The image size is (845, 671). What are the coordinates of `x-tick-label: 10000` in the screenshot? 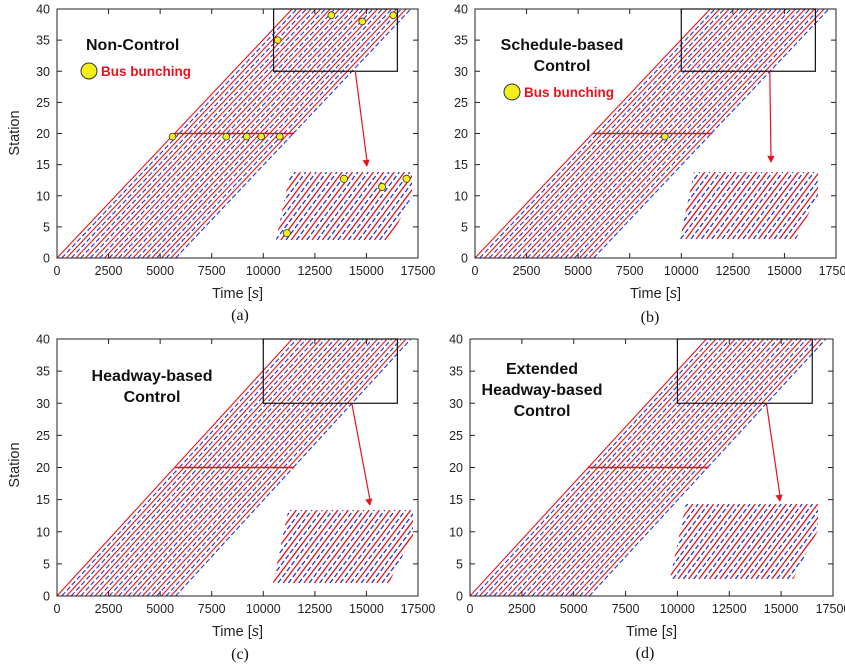 It's located at (263, 609).